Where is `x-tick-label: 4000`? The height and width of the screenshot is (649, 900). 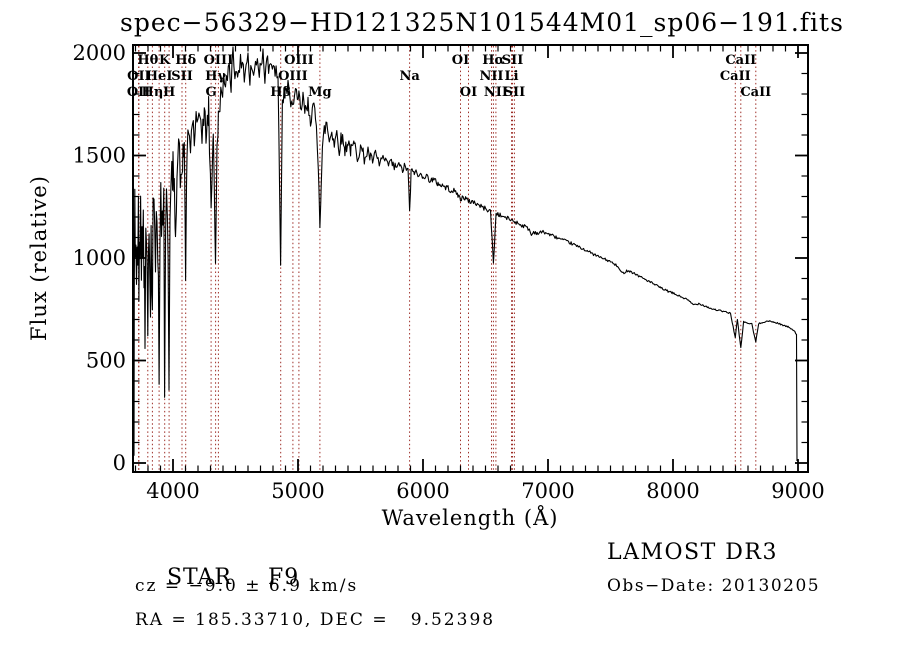 x-tick-label: 4000 is located at coordinates (172, 491).